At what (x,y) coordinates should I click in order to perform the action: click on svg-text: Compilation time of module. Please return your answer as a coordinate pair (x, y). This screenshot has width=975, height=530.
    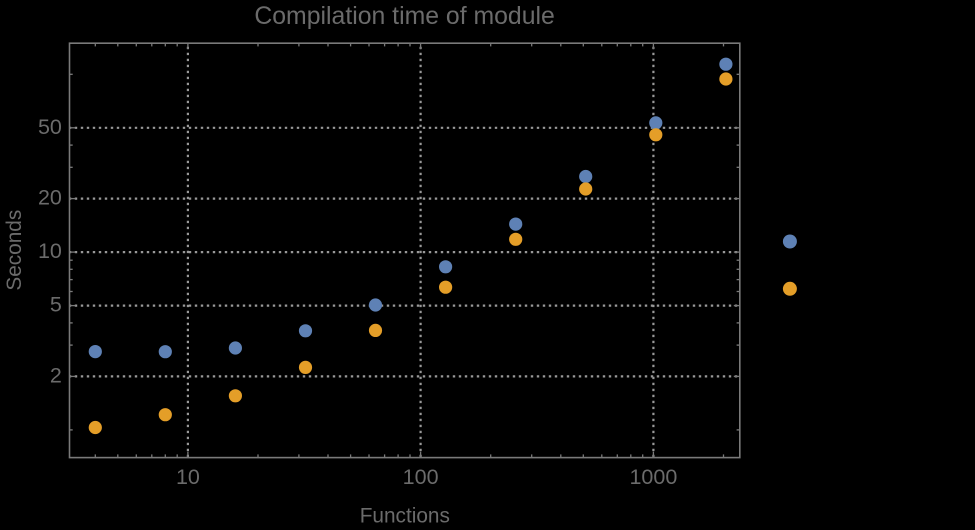
    Looking at the image, I should click on (404, 16).